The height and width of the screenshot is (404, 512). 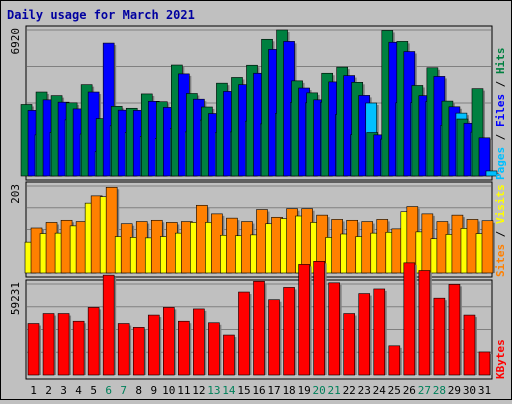 What do you see at coordinates (273, 390) in the screenshot?
I see `x-tick-label: 17` at bounding box center [273, 390].